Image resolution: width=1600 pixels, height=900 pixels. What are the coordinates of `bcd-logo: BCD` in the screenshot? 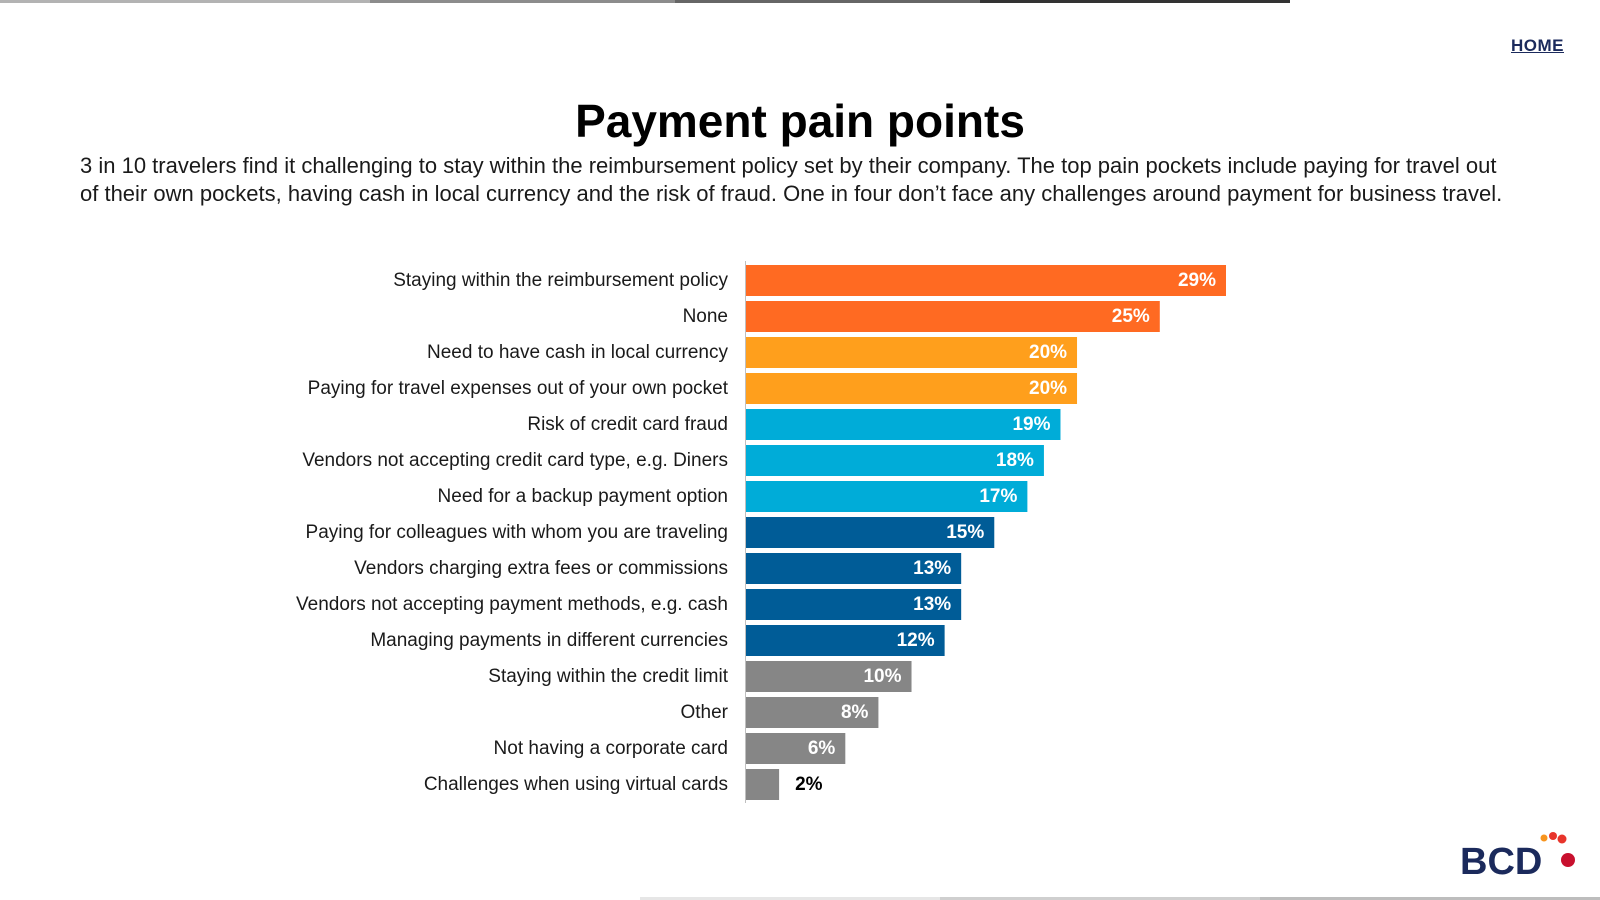 It's located at (1517, 855).